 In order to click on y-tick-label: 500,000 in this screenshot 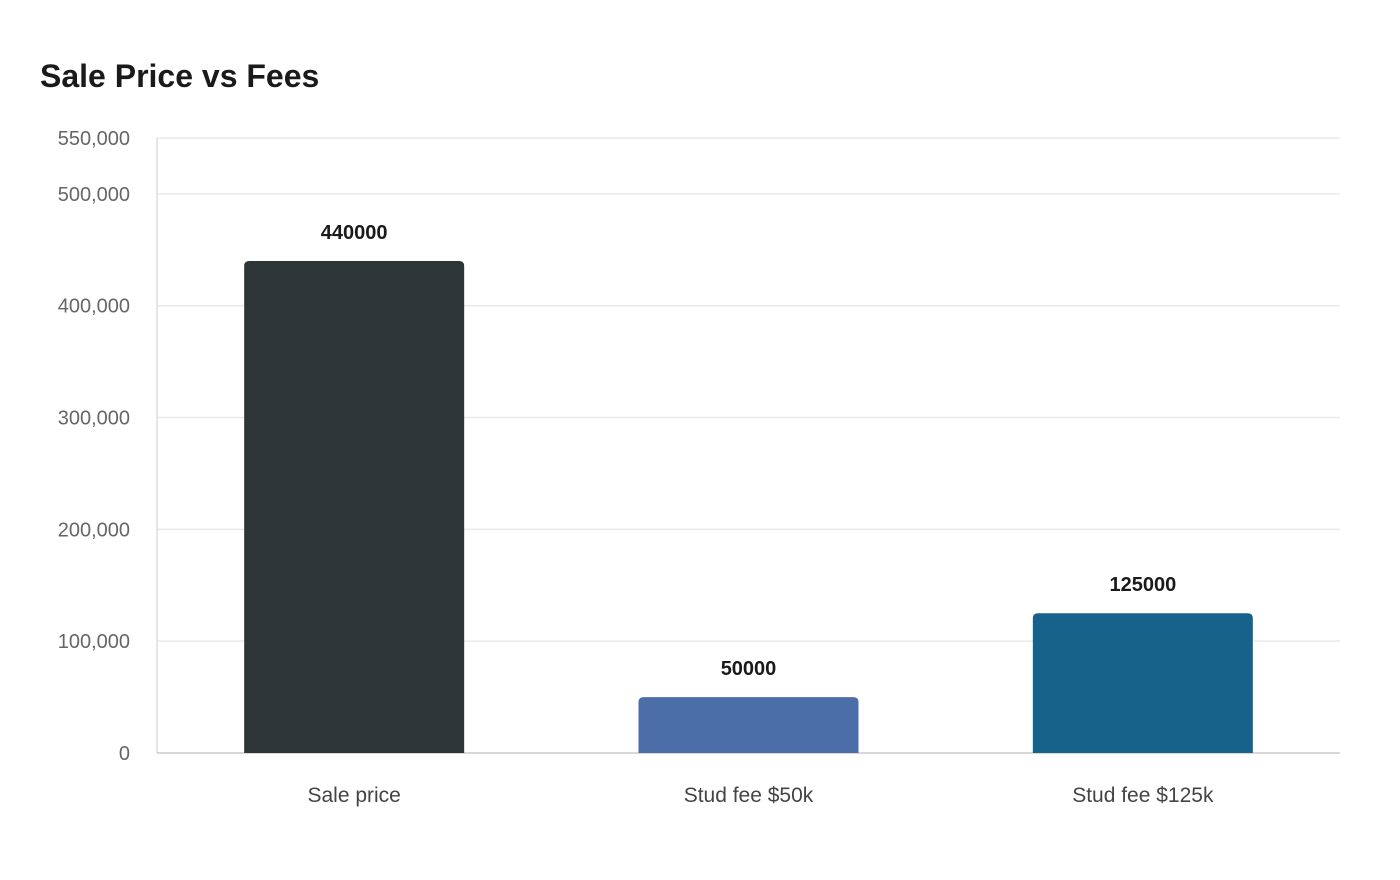, I will do `click(94, 195)`.